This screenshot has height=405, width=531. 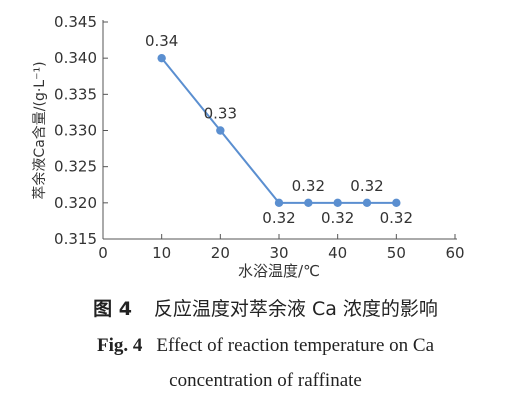 I want to click on y-tick-label: 0.340, so click(x=75, y=58).